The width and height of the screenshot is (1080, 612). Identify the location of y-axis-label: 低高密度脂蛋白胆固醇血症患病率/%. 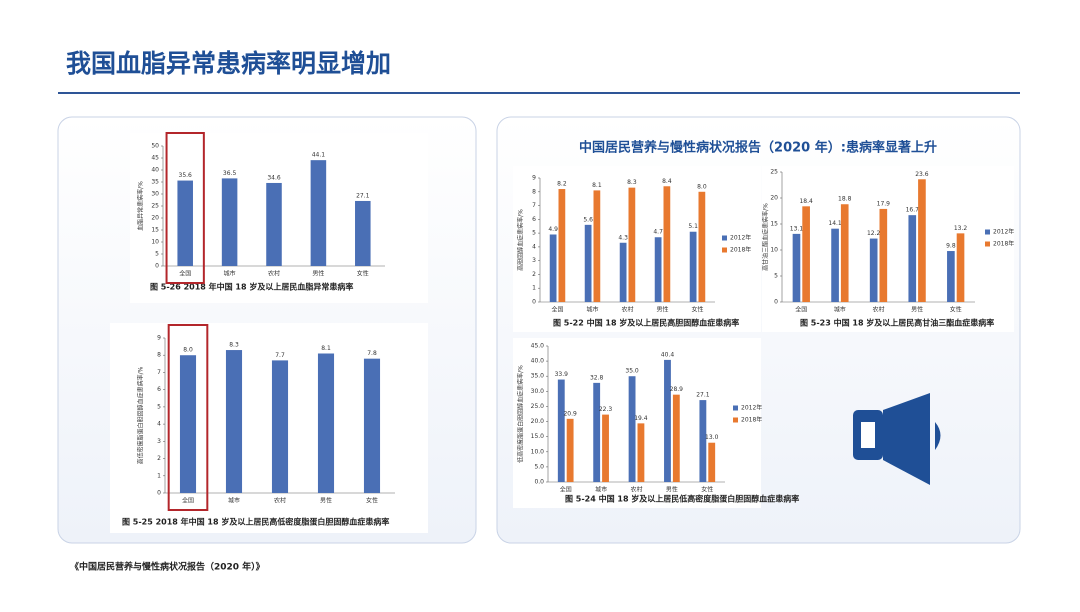
(521, 414).